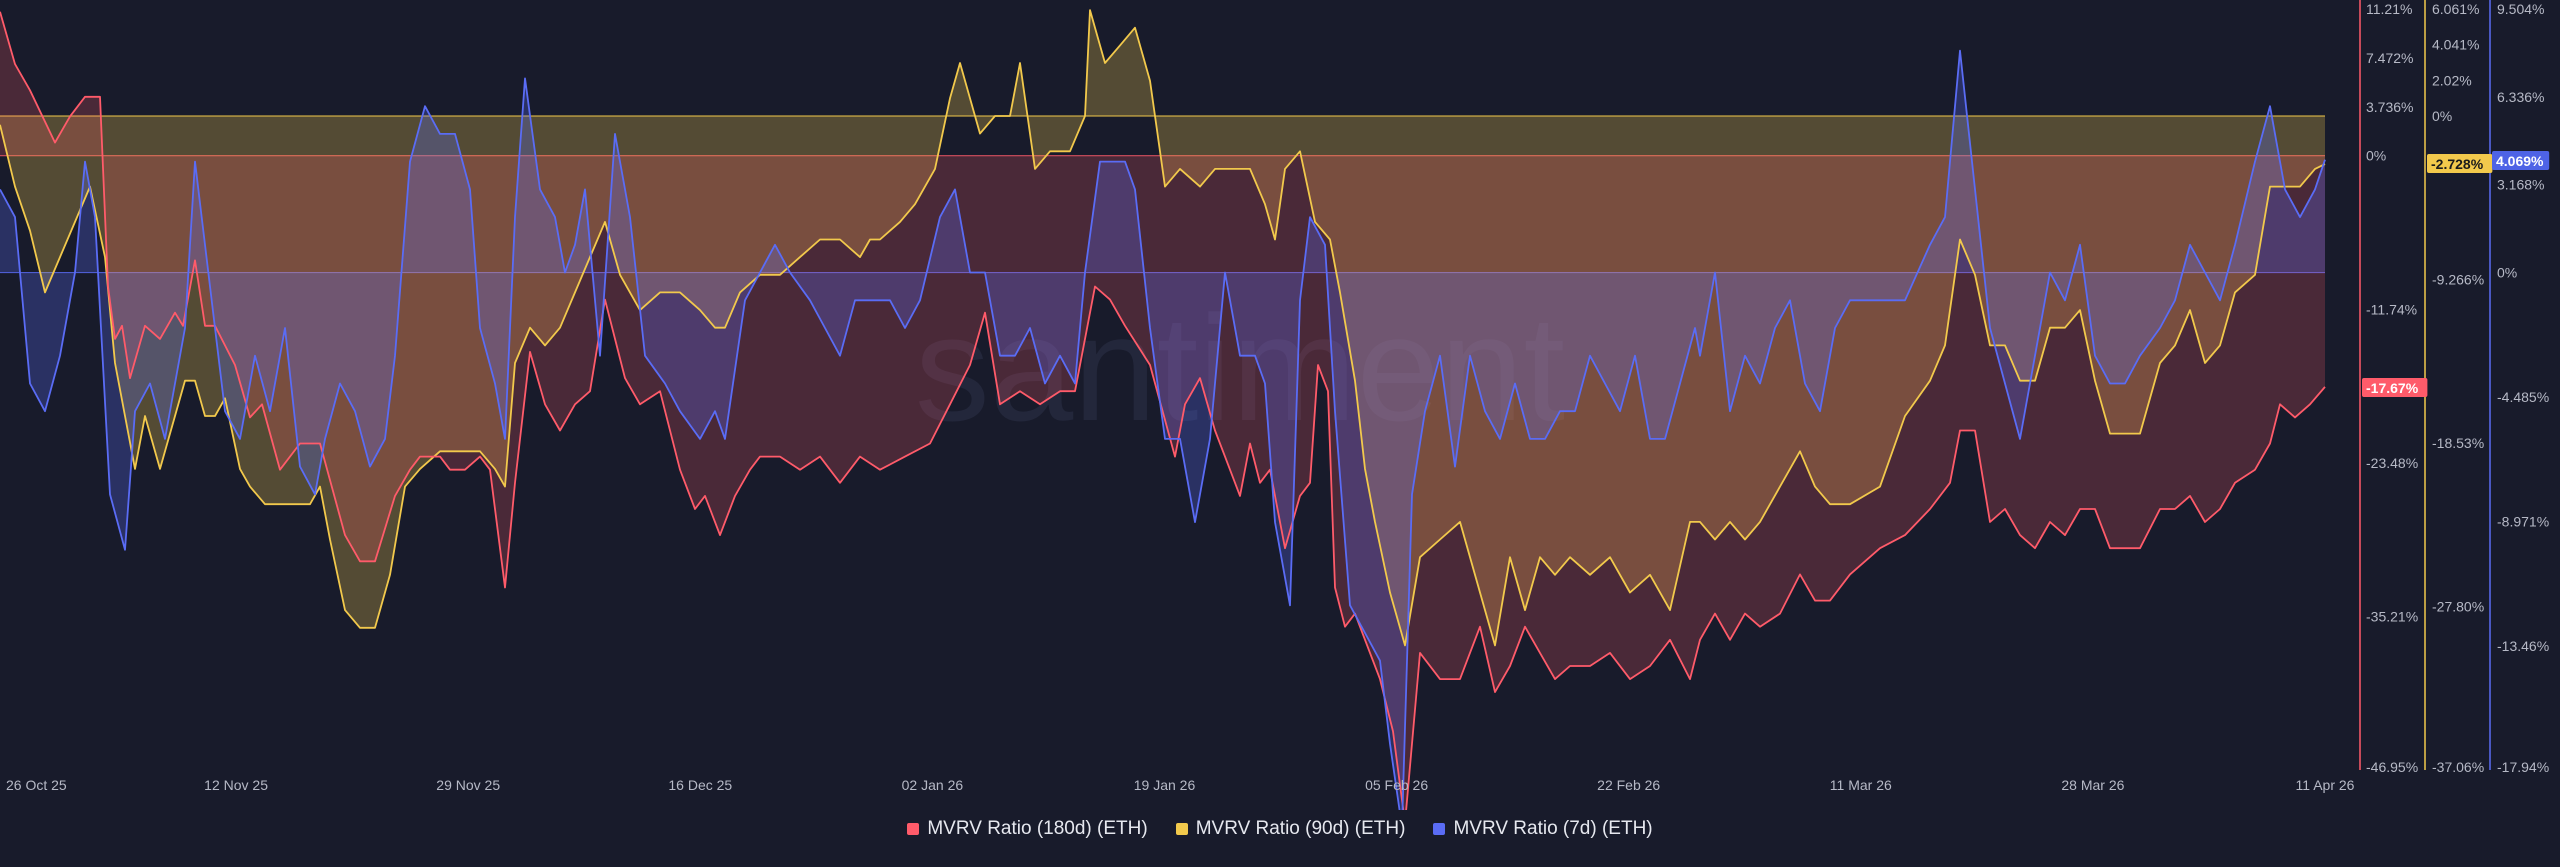 The width and height of the screenshot is (2560, 867). Describe the element at coordinates (2523, 767) in the screenshot. I see `y-tick-label: -17.94%` at that location.